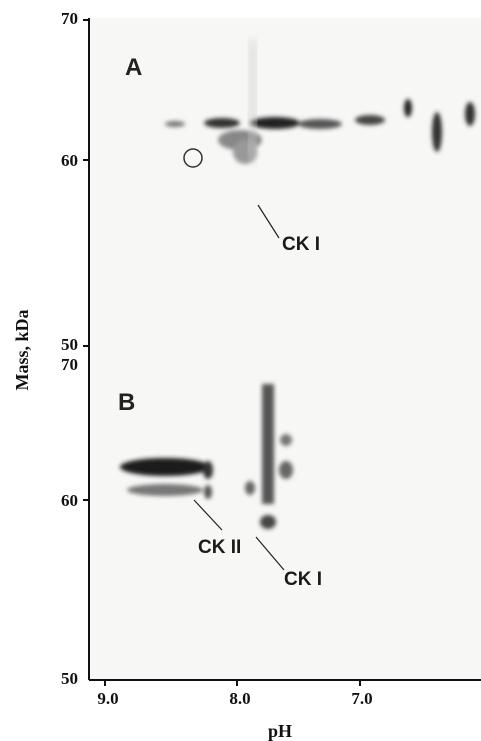 Image resolution: width=481 pixels, height=741 pixels. What do you see at coordinates (252, 100) in the screenshot?
I see `gel-a-smear` at bounding box center [252, 100].